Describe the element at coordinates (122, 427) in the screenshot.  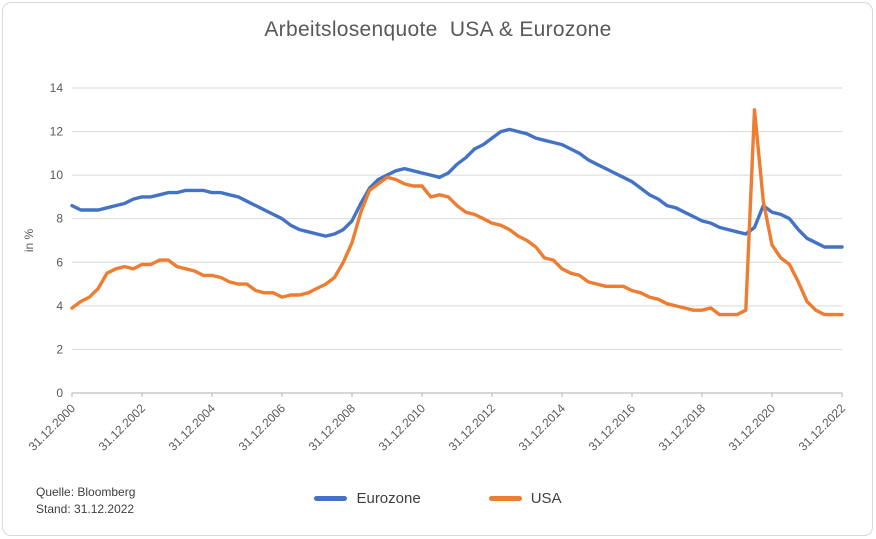
I see `x-tick-label: 31.12.2002` at that location.